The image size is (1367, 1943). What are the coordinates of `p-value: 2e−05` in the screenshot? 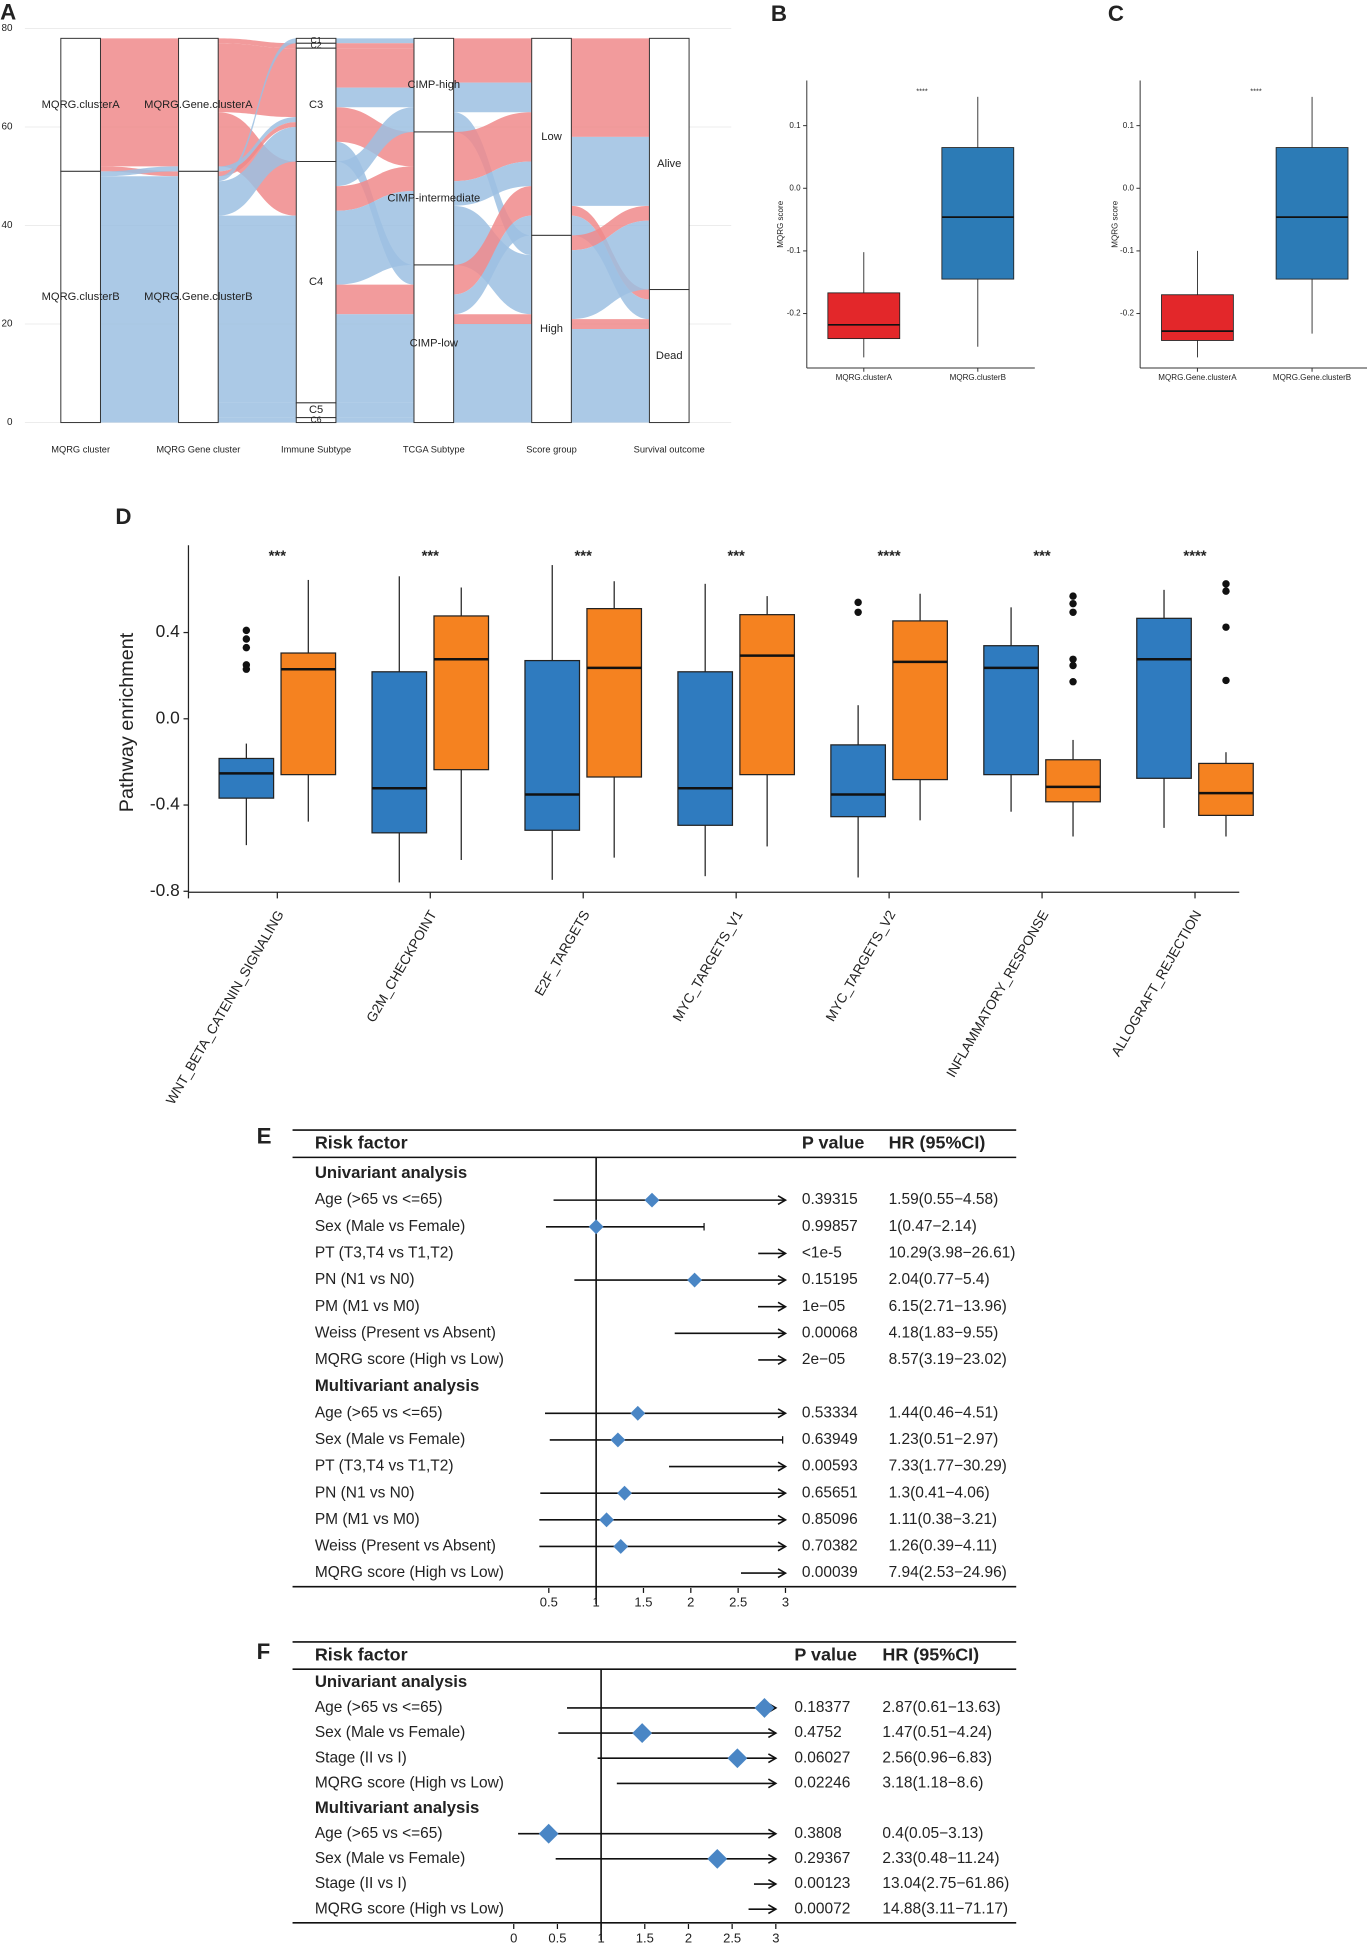 It's located at (823, 1359).